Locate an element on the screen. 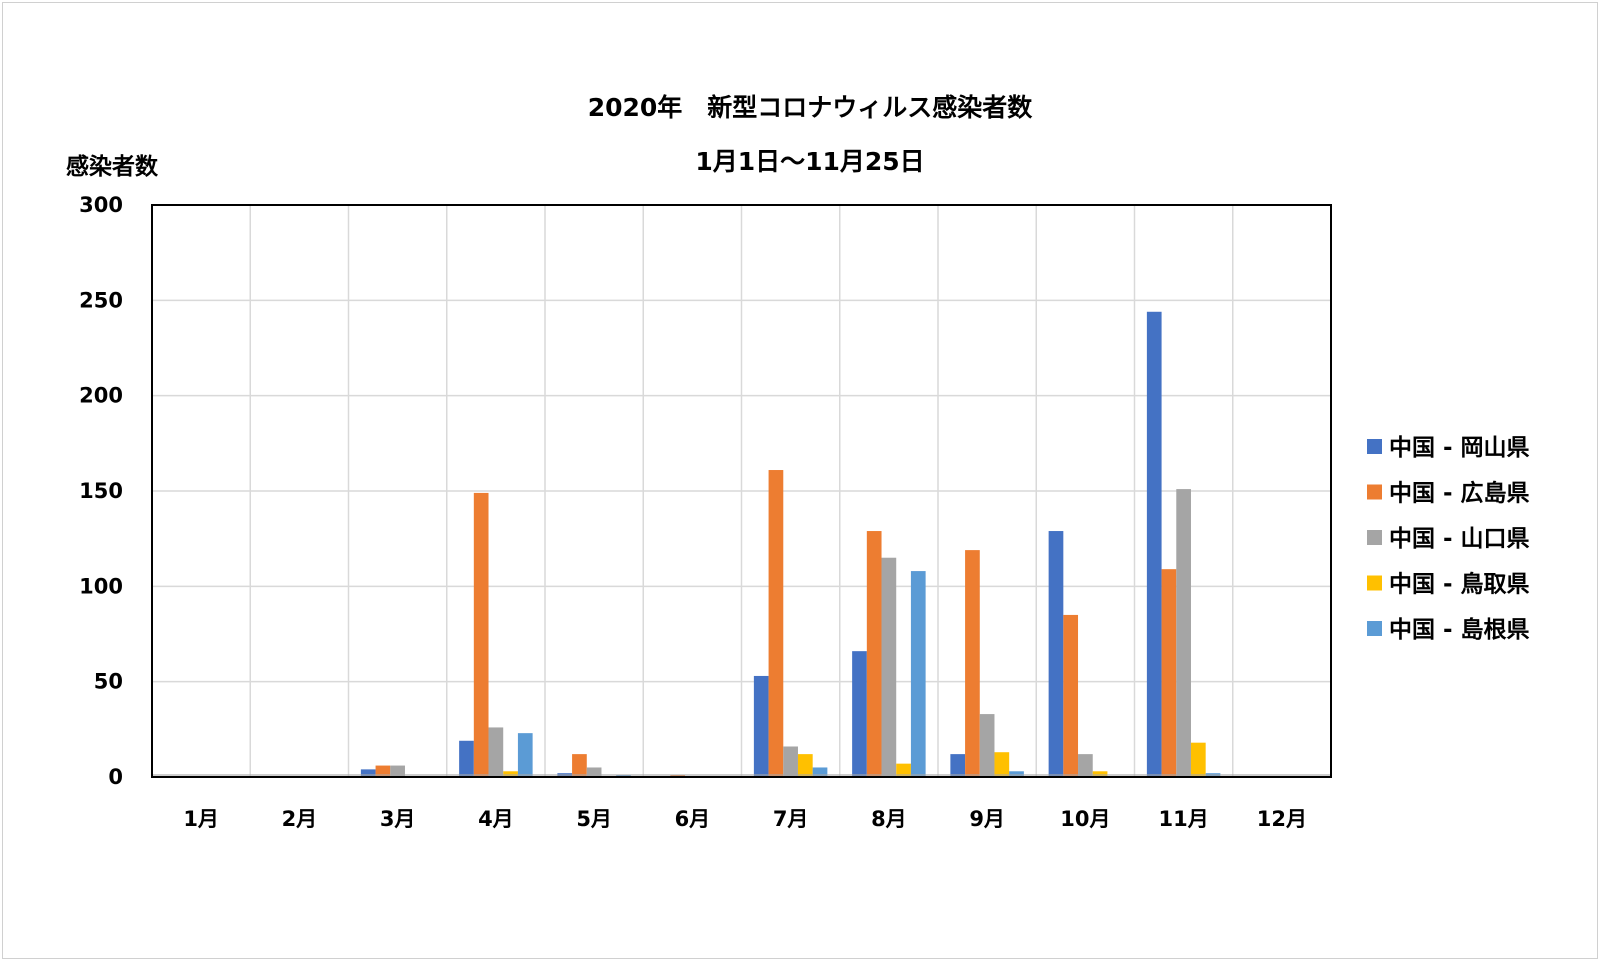 The width and height of the screenshot is (1600, 964). y-tick-labels: 0 50 100 150 200 250 300 is located at coordinates (101, 491).